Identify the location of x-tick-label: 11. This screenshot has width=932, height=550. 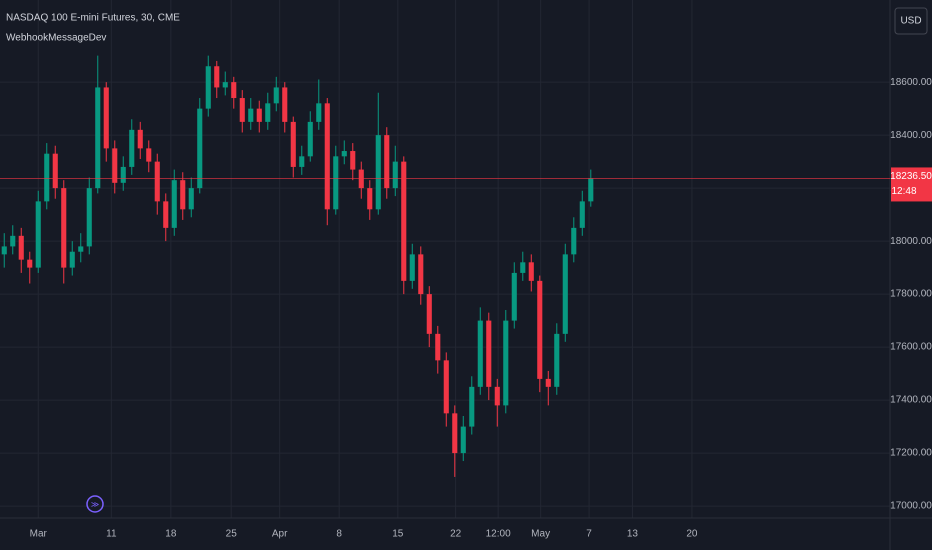
(111, 534).